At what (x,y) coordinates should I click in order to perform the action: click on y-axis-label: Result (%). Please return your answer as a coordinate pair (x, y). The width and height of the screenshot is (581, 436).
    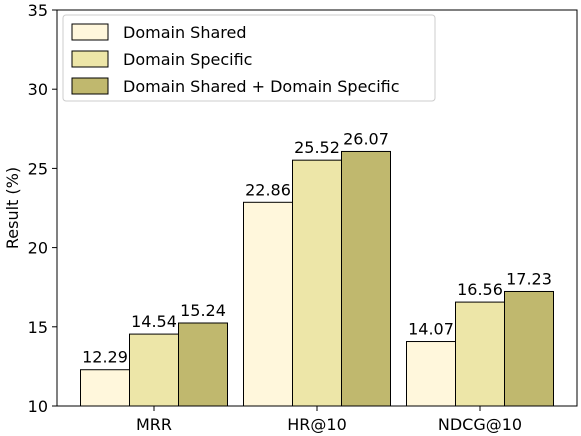
    Looking at the image, I should click on (12, 208).